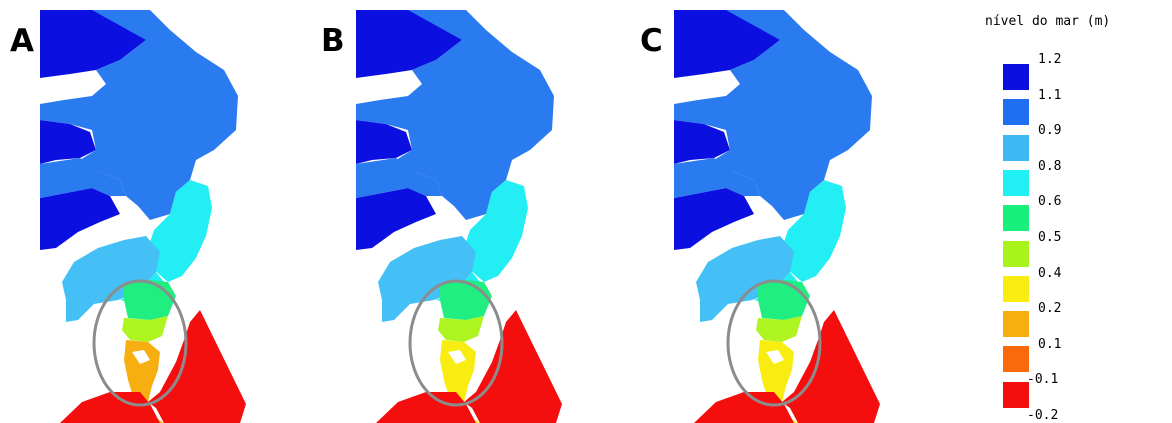 The height and width of the screenshot is (423, 1172). What do you see at coordinates (1050, 166) in the screenshot?
I see `legend-label: 0.8` at bounding box center [1050, 166].